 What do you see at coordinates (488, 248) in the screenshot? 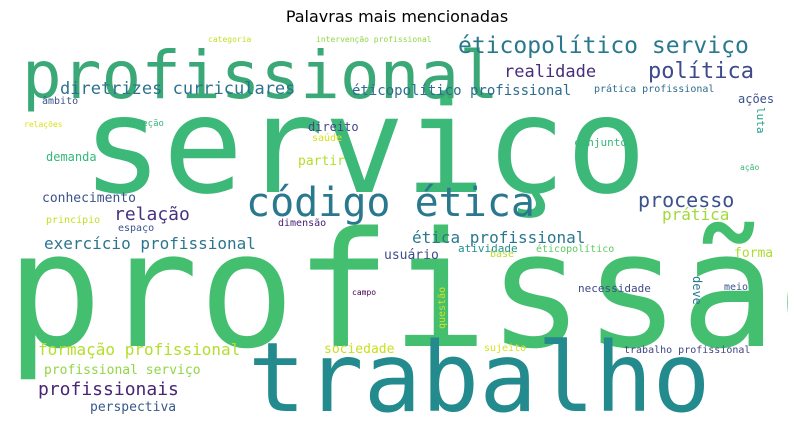
I see `word-atividade: atividade` at bounding box center [488, 248].